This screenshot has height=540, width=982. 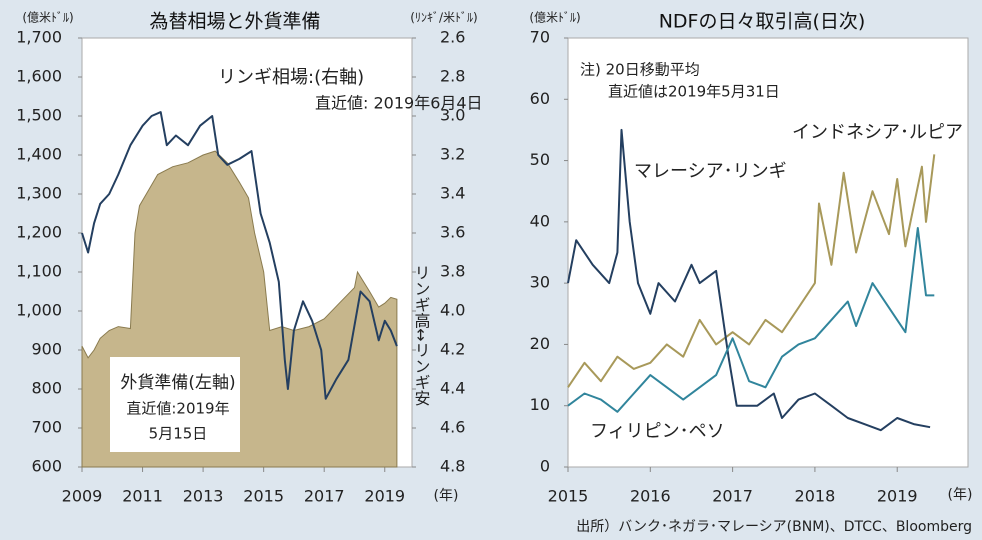 I want to click on y-tick-label: 1,200, so click(x=39, y=232).